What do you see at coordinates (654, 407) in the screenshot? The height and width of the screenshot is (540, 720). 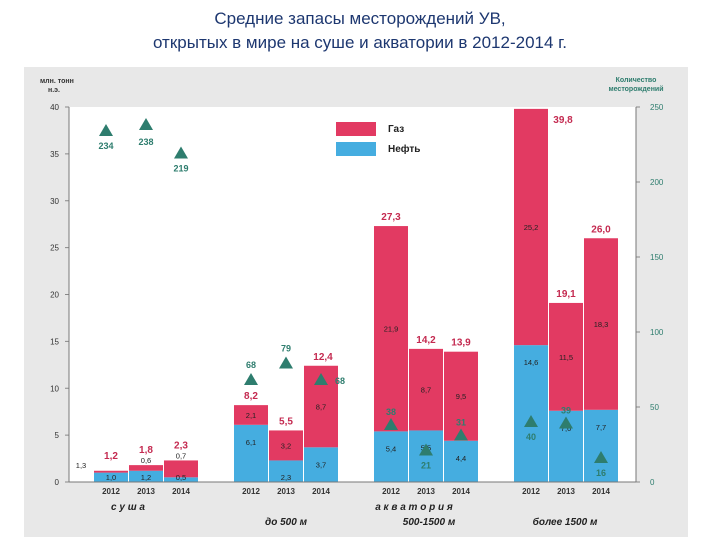 I see `y2-tick-label: 50` at bounding box center [654, 407].